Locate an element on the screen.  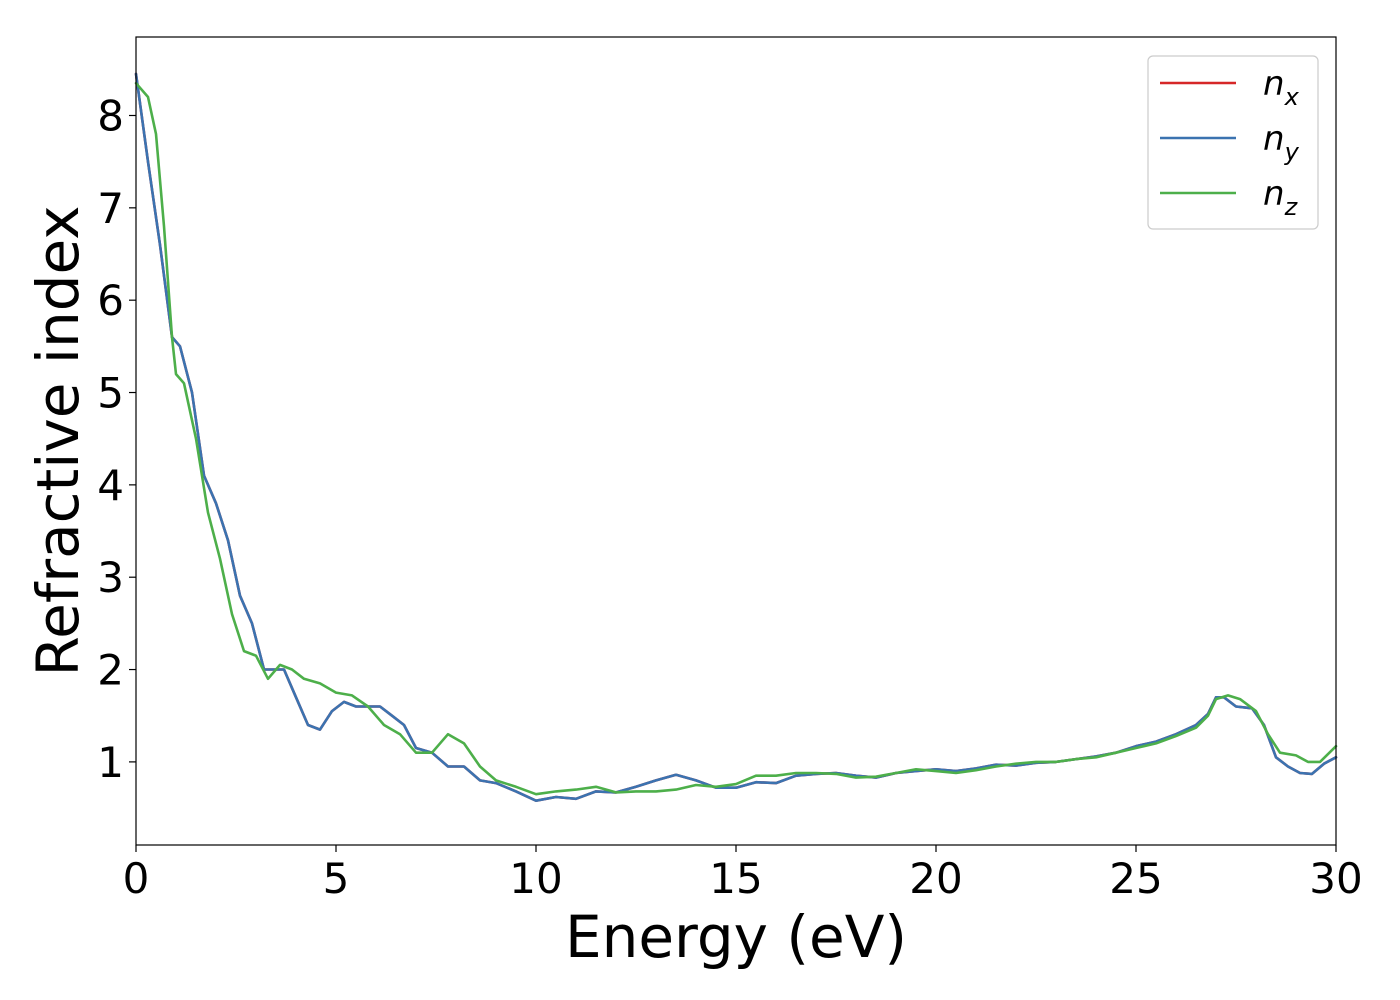
x-tick-label: 20 is located at coordinates (935, 878).